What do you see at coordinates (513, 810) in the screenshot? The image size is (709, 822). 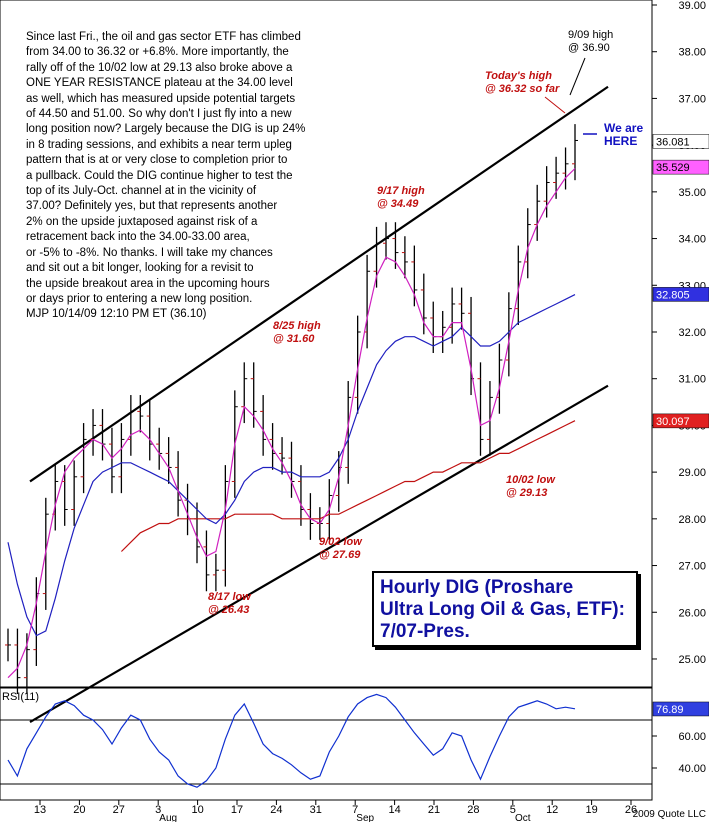 I see `date-tick-label: 5` at bounding box center [513, 810].